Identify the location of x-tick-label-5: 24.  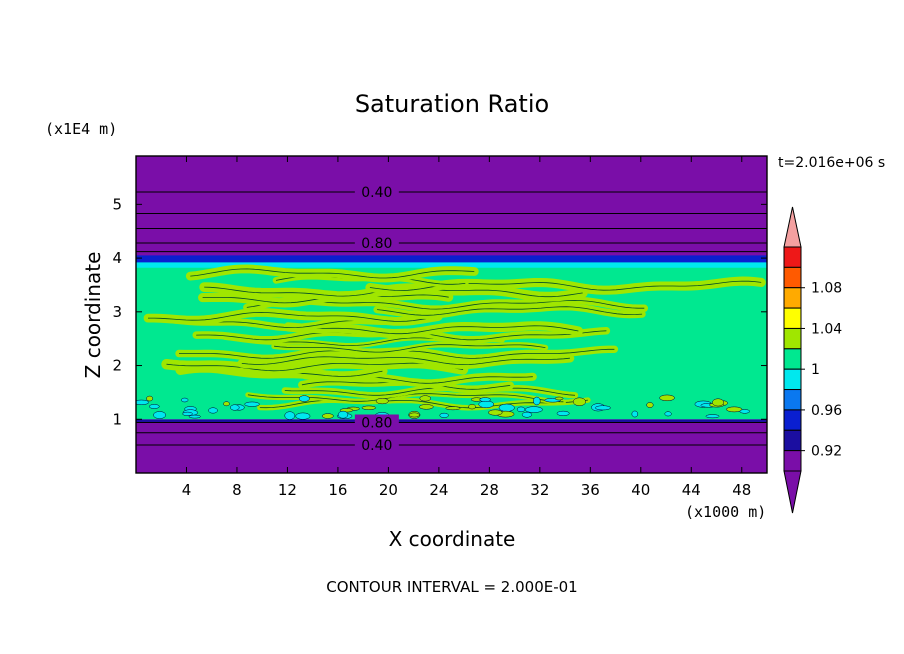
(438, 490).